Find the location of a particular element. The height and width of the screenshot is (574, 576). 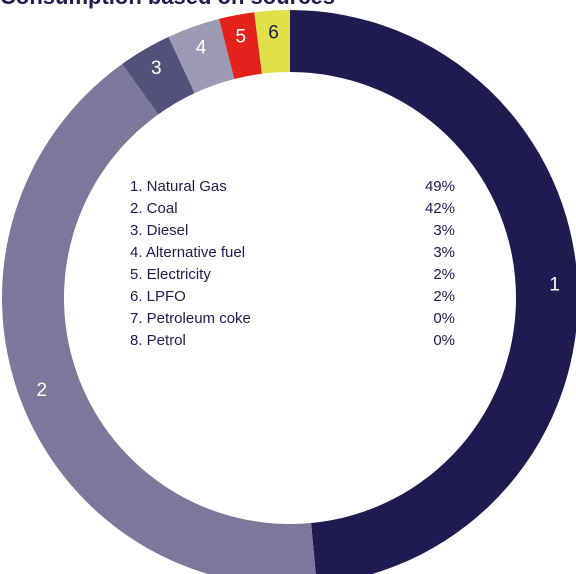

segment-label: 3 is located at coordinates (156, 68).